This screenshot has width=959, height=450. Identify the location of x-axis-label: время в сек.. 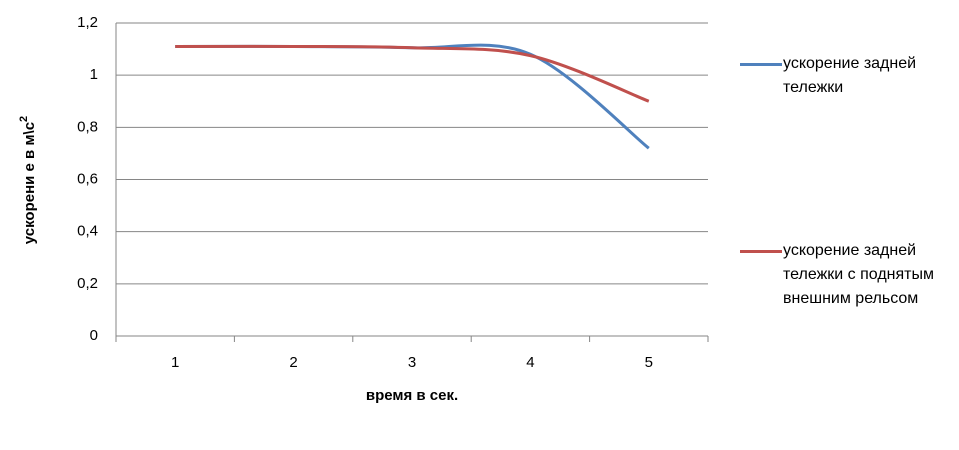
(412, 395).